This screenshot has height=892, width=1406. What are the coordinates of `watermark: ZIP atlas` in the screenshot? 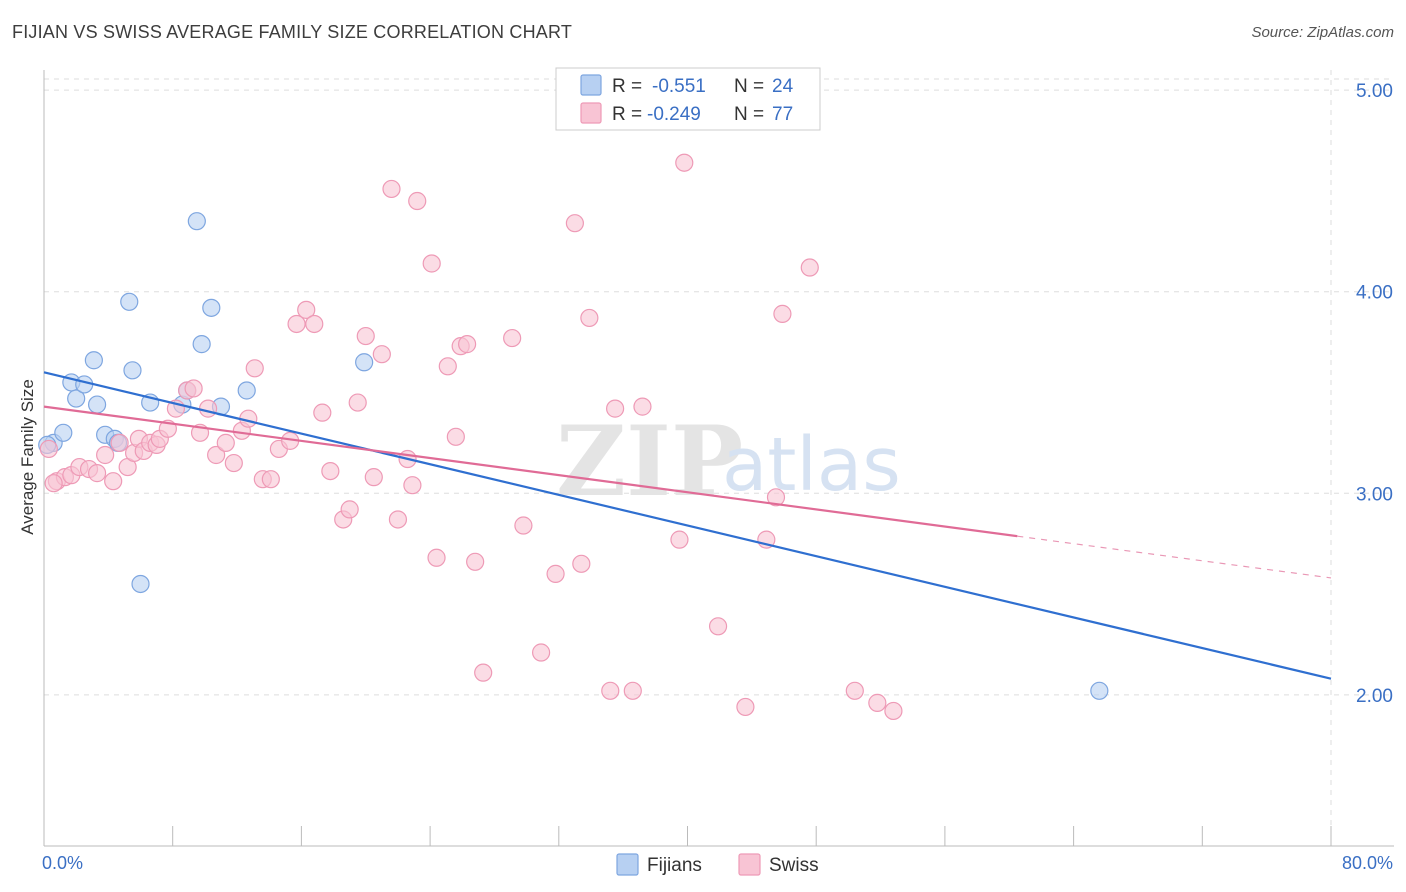 It's located at (728, 461).